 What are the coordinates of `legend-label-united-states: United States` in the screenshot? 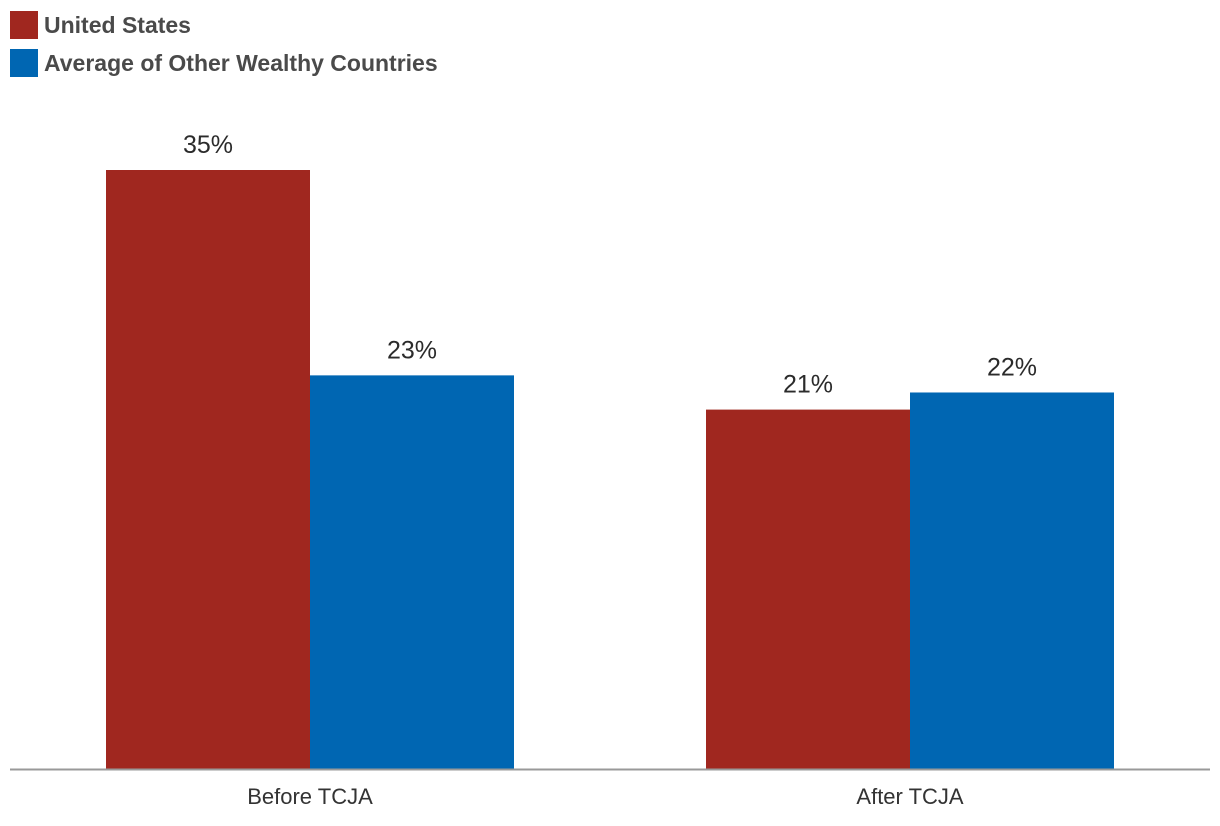 It's located at (117, 24).